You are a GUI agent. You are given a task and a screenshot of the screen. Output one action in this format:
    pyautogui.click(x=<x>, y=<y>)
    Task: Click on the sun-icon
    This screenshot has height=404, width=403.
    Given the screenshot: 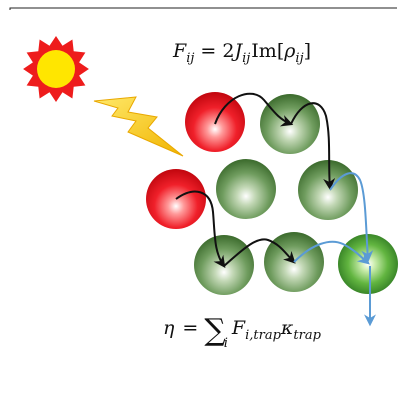 What is the action you would take?
    pyautogui.click(x=56, y=69)
    